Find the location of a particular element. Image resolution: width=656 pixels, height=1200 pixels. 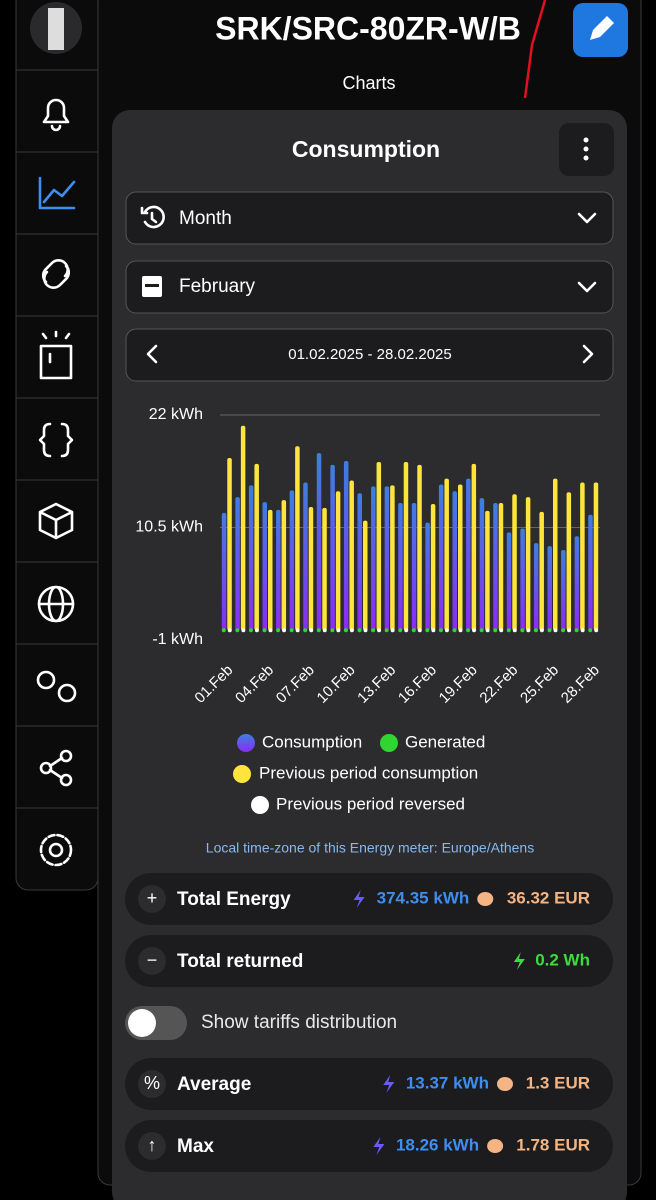

toggle-label: Show tariffs distribution is located at coordinates (299, 1022).